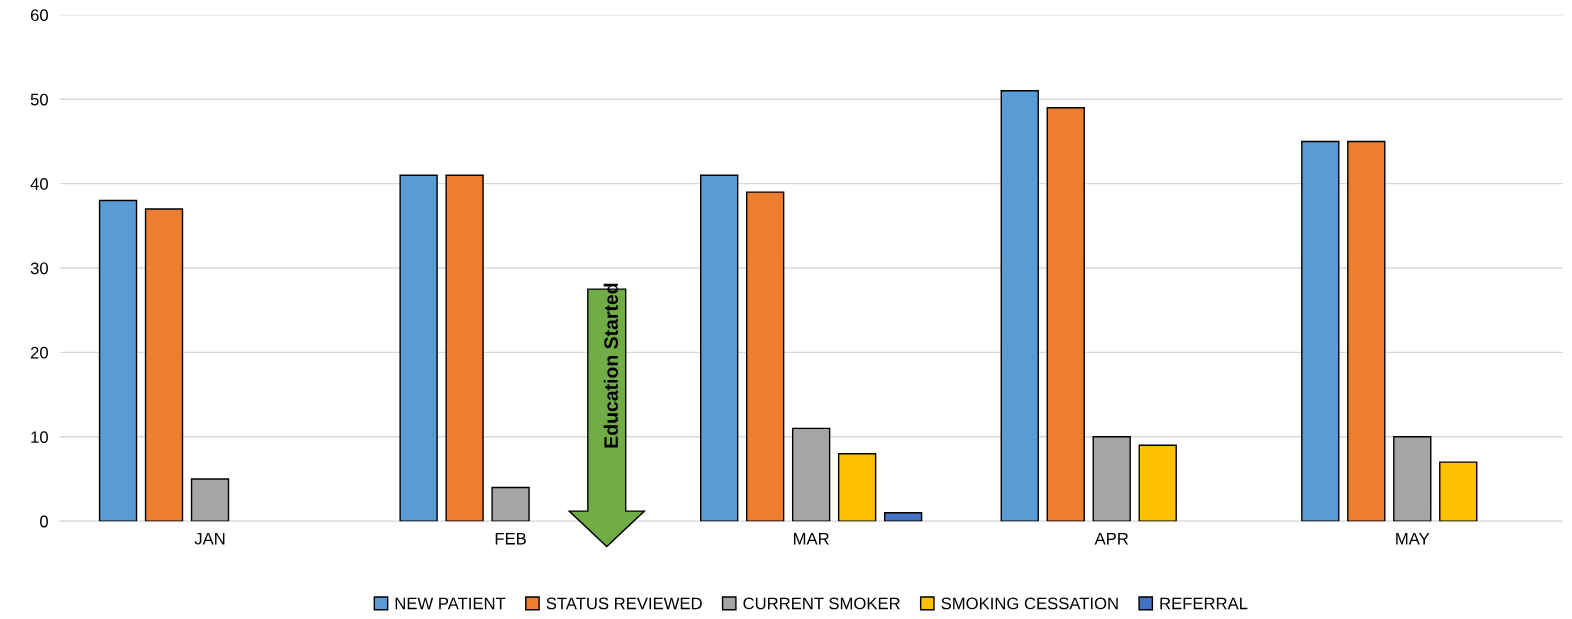 This screenshot has width=1572, height=619. I want to click on x-tick-label: MAY, so click(1413, 538).